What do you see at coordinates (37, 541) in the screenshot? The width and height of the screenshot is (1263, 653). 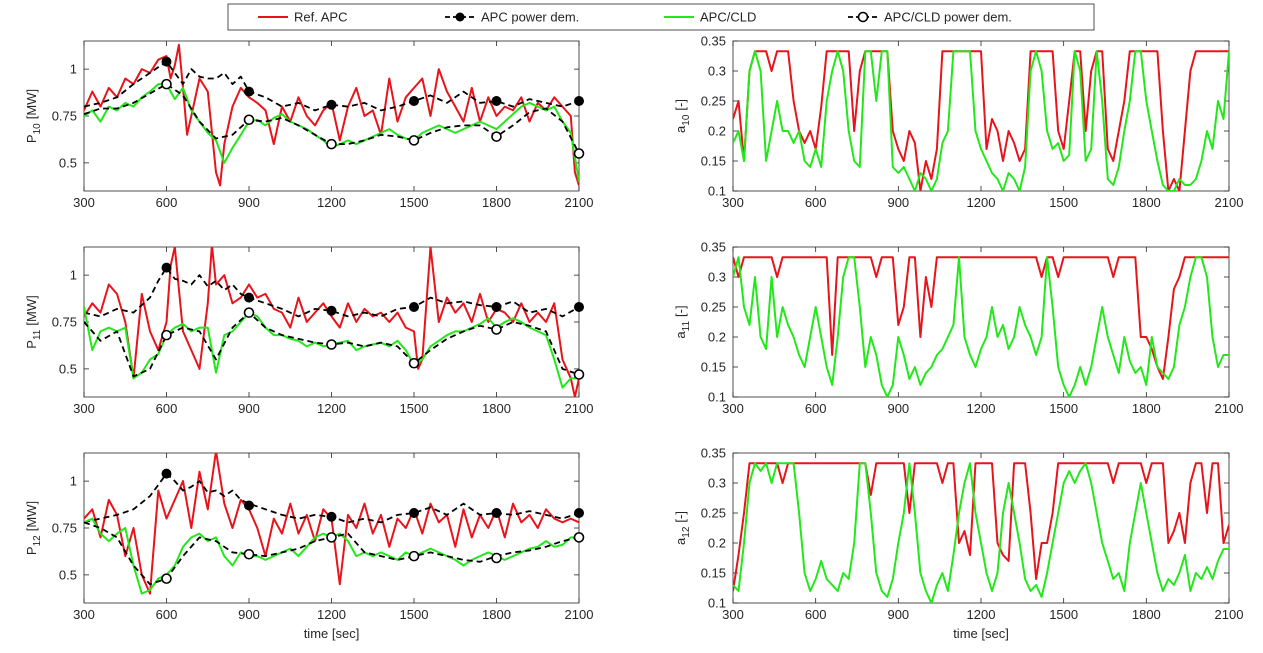 I see `y-axis-label-subscript: 12` at bounding box center [37, 541].